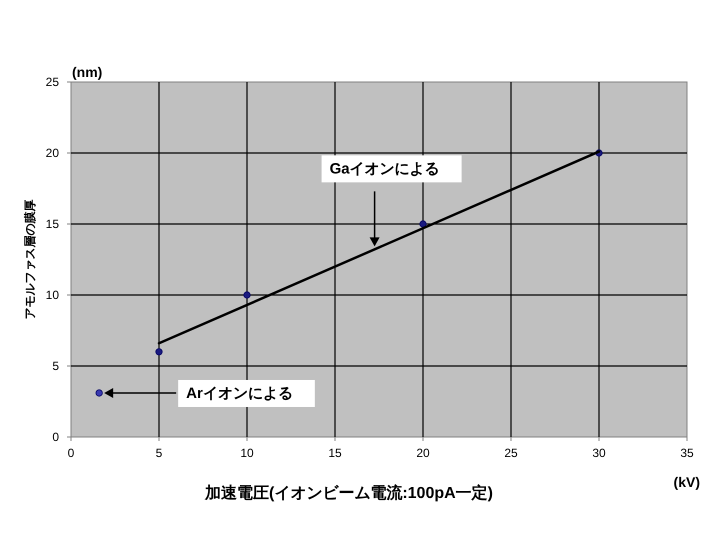 Image resolution: width=720 pixels, height=540 pixels. I want to click on y-tick-label: 10, so click(53, 295).